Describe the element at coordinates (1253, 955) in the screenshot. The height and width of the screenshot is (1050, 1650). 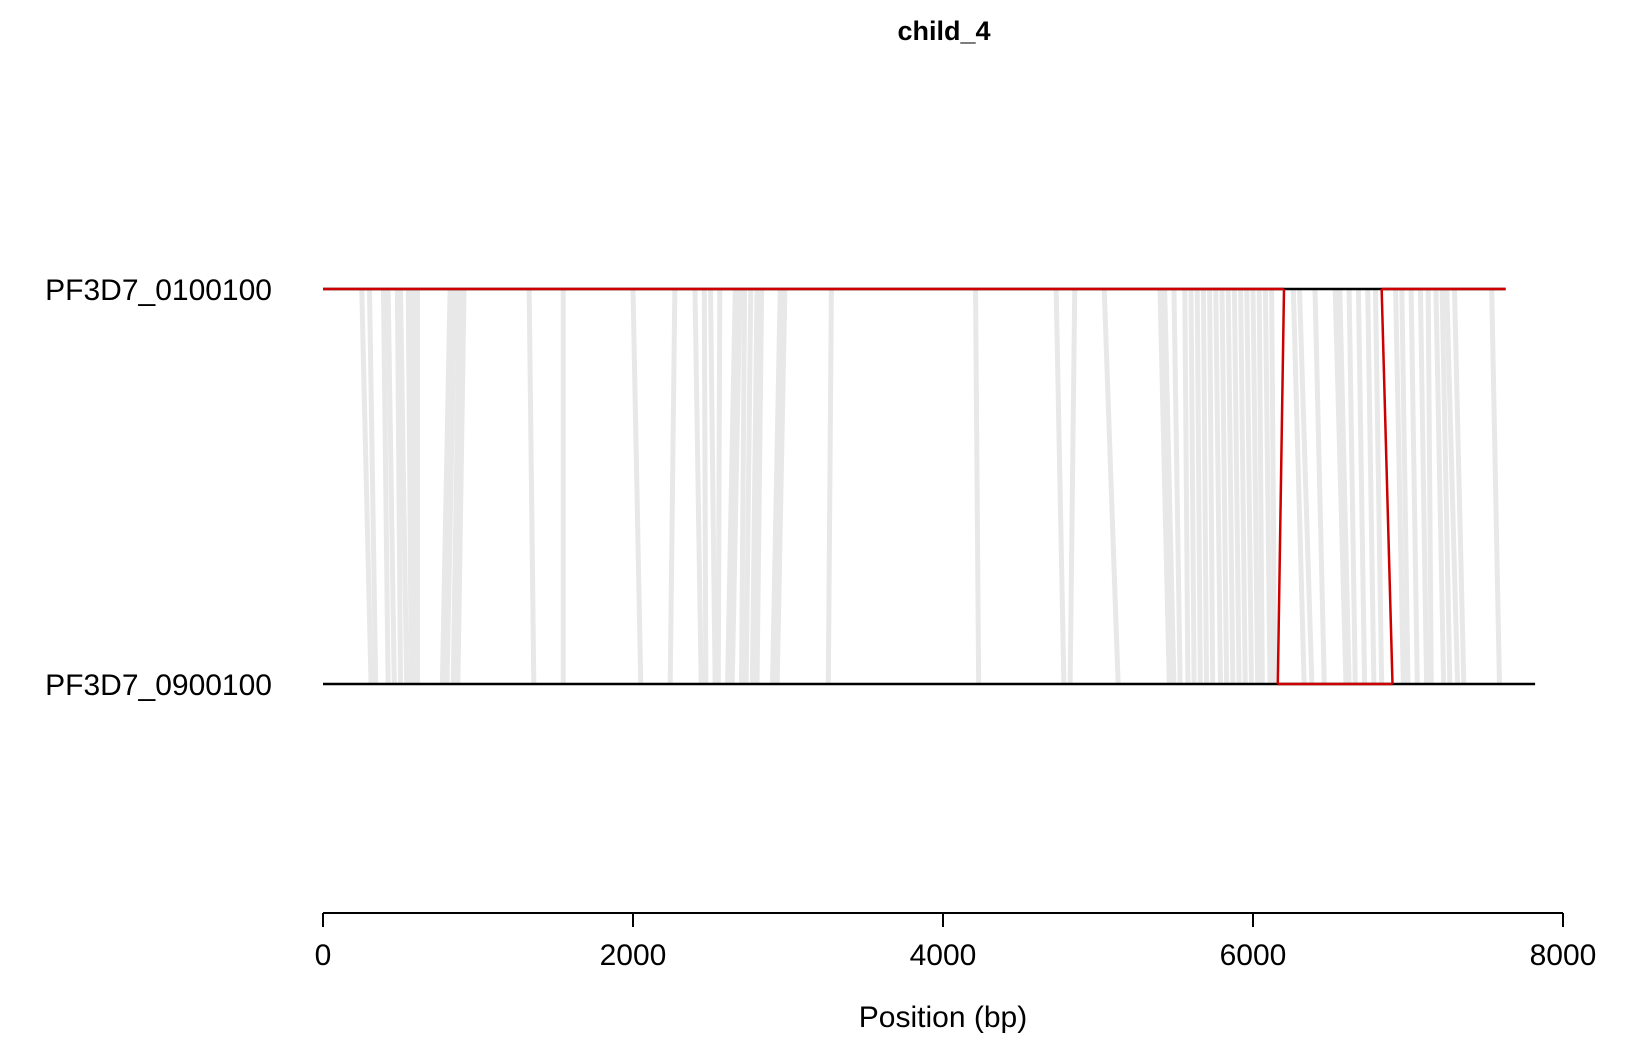
I see `x-tick-label: 6000` at that location.